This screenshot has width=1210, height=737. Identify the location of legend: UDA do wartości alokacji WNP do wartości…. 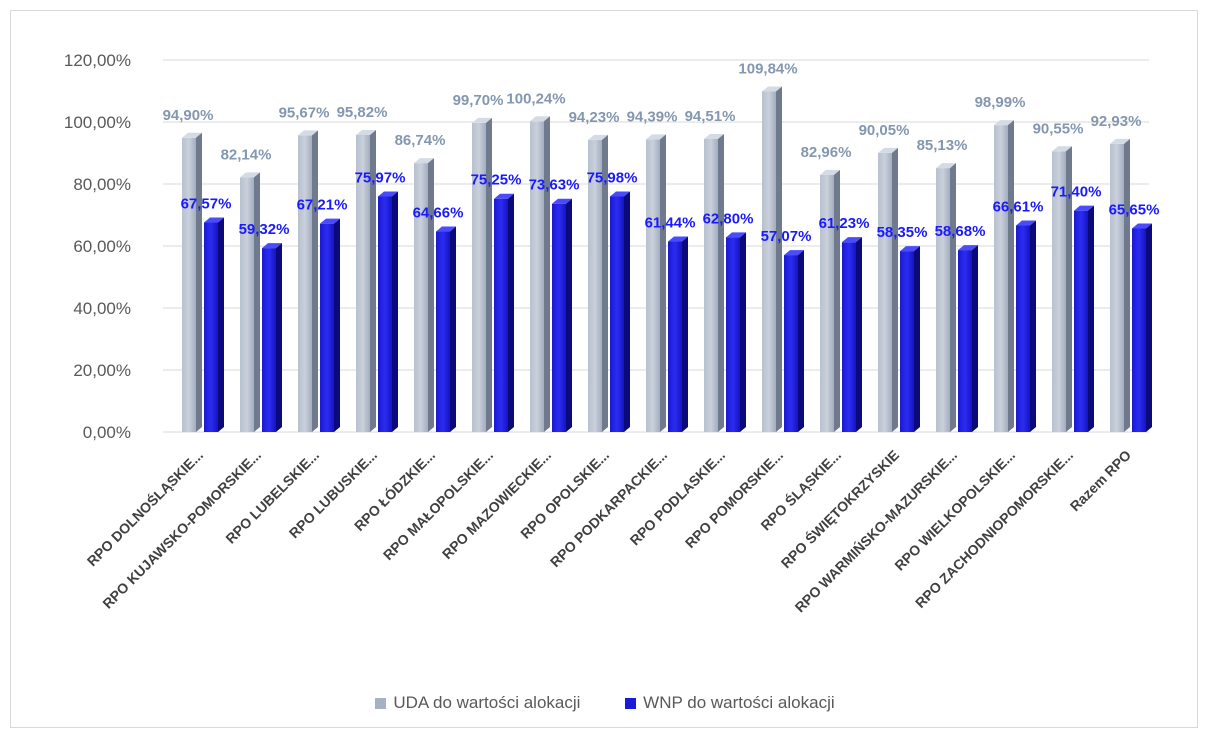
(605, 703).